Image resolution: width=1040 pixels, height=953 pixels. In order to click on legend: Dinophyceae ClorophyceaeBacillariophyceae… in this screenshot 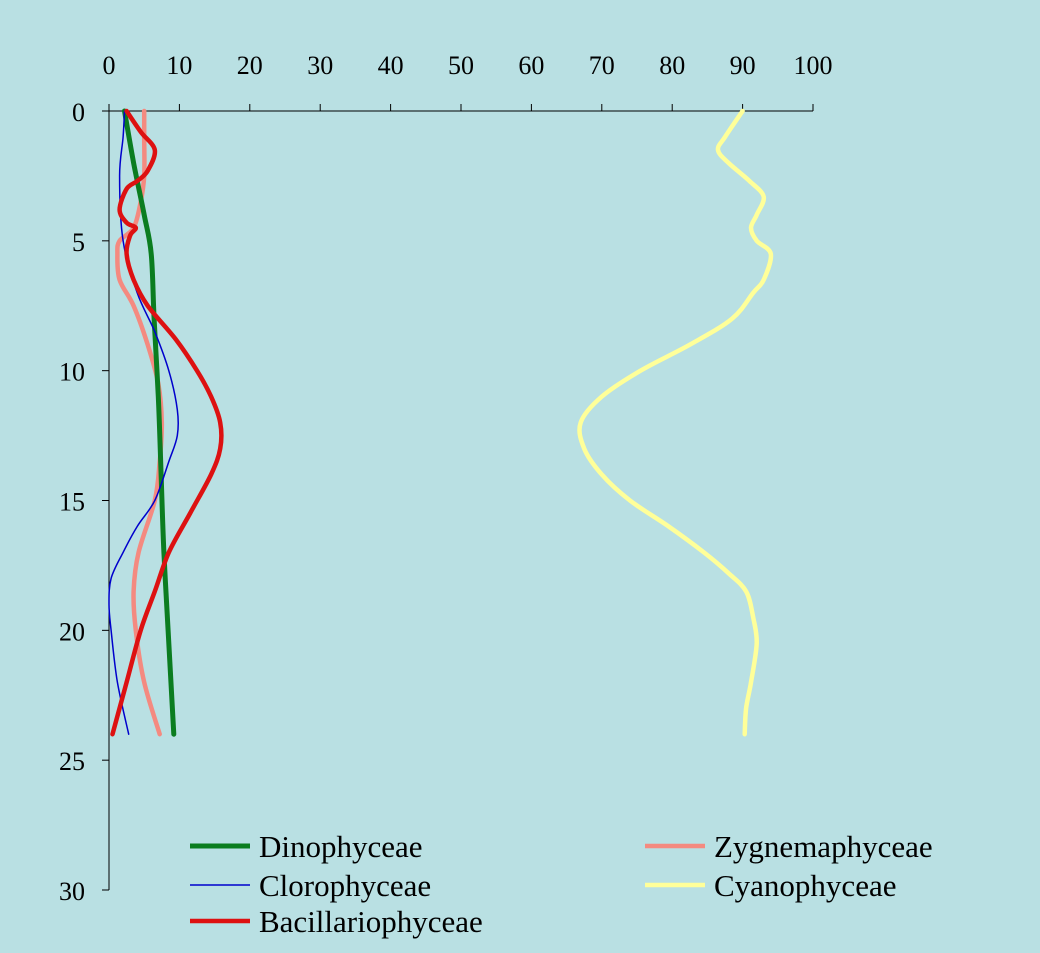, I will do `click(561, 884)`.